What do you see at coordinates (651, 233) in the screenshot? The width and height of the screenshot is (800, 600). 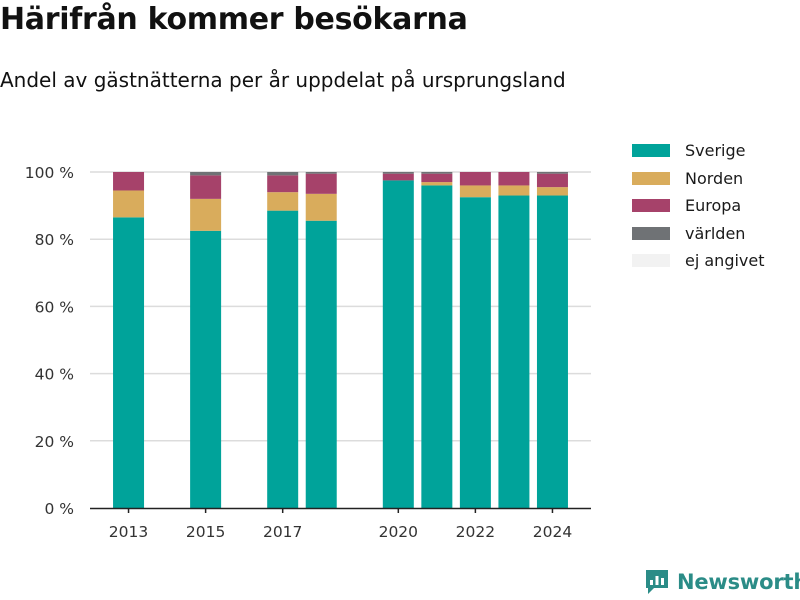 I see `legend-swatch-varlden` at bounding box center [651, 233].